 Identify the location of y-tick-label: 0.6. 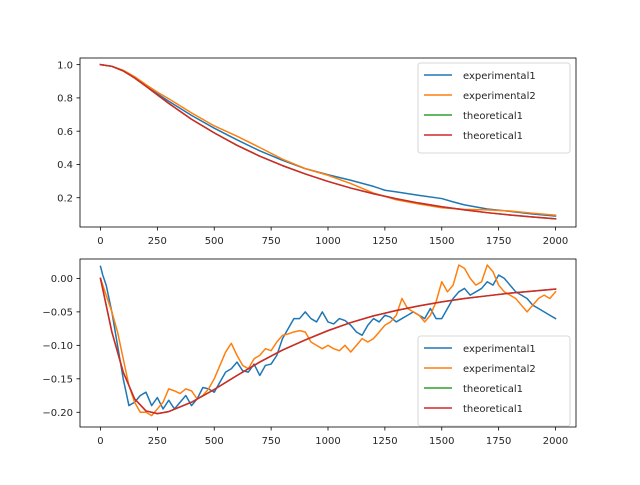
(65, 132).